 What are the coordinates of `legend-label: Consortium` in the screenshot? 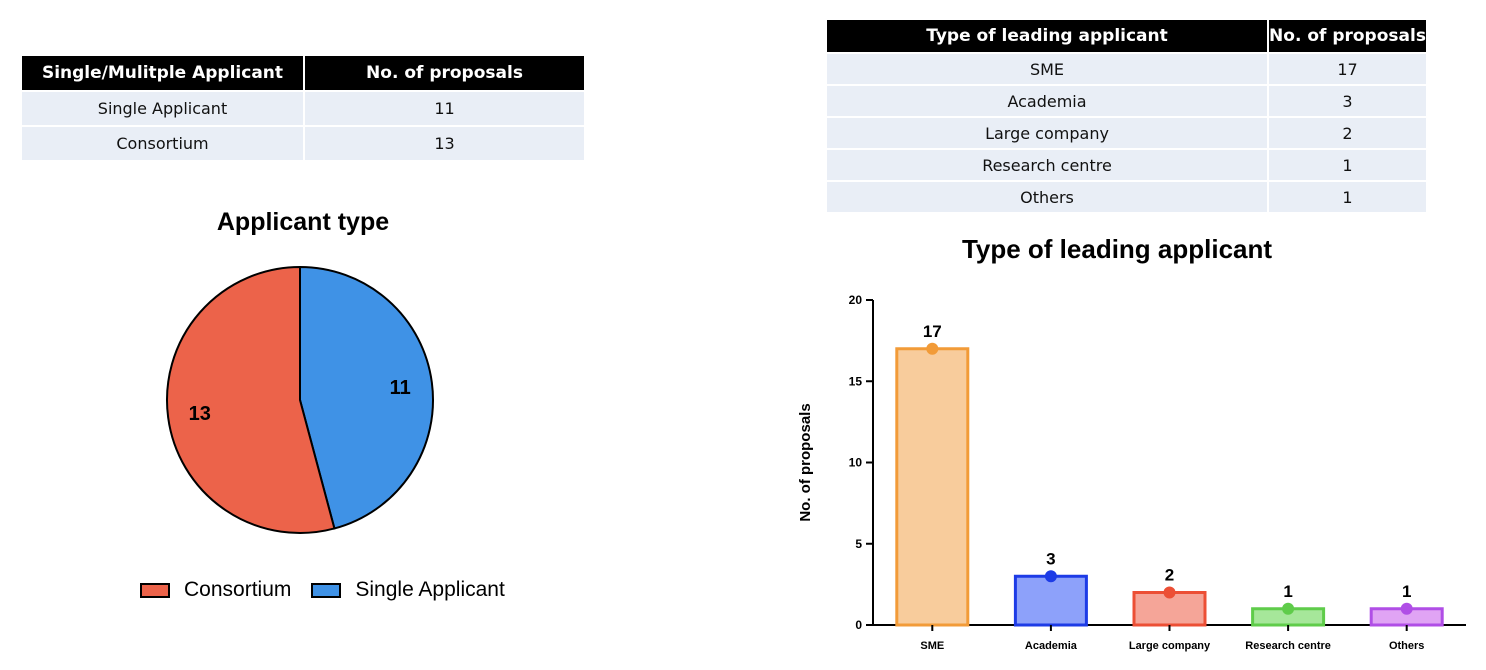 It's located at (238, 589).